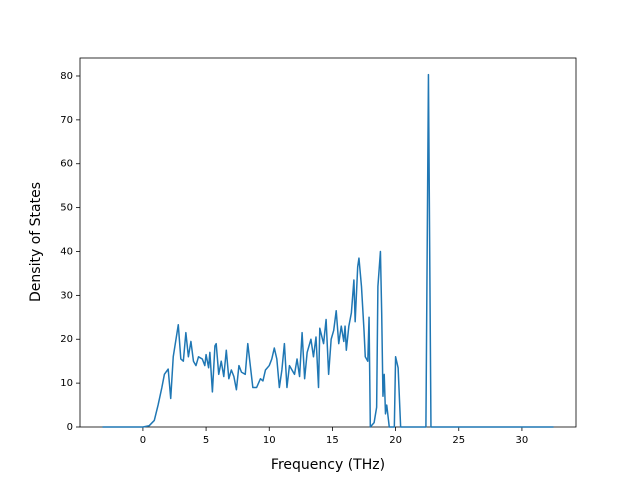  I want to click on x-tick-label: 20, so click(395, 440).